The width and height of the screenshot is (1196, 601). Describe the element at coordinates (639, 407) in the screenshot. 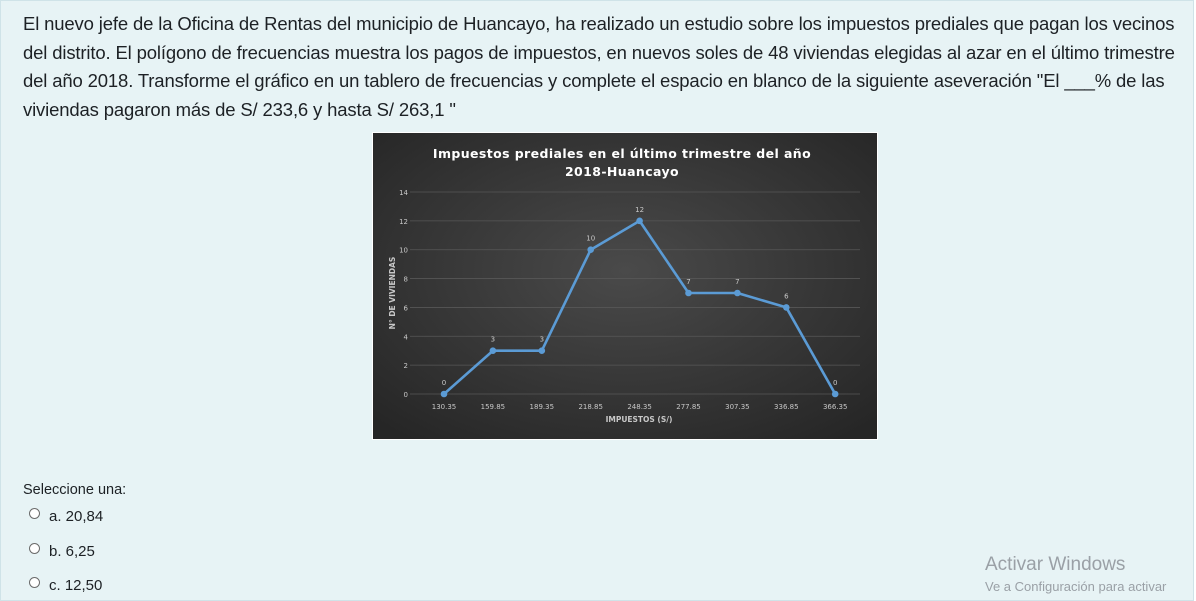

I see `x-tick-label: 248.35` at that location.